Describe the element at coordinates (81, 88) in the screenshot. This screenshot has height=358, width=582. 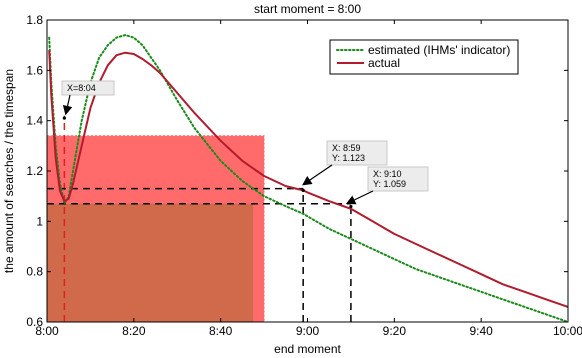
I see `data-tip-text: X=8:04` at that location.